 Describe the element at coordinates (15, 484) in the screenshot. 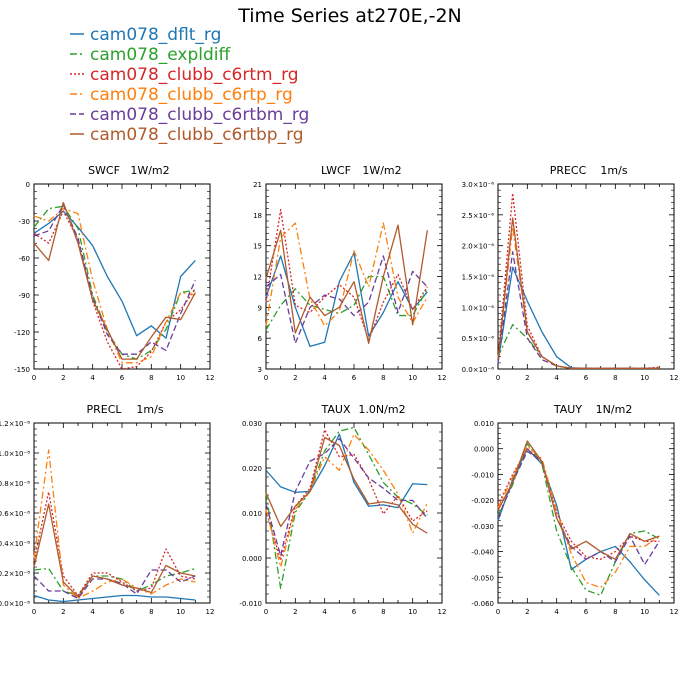

I see `y-tick-label: 0.8×10⁻⁸` at that location.